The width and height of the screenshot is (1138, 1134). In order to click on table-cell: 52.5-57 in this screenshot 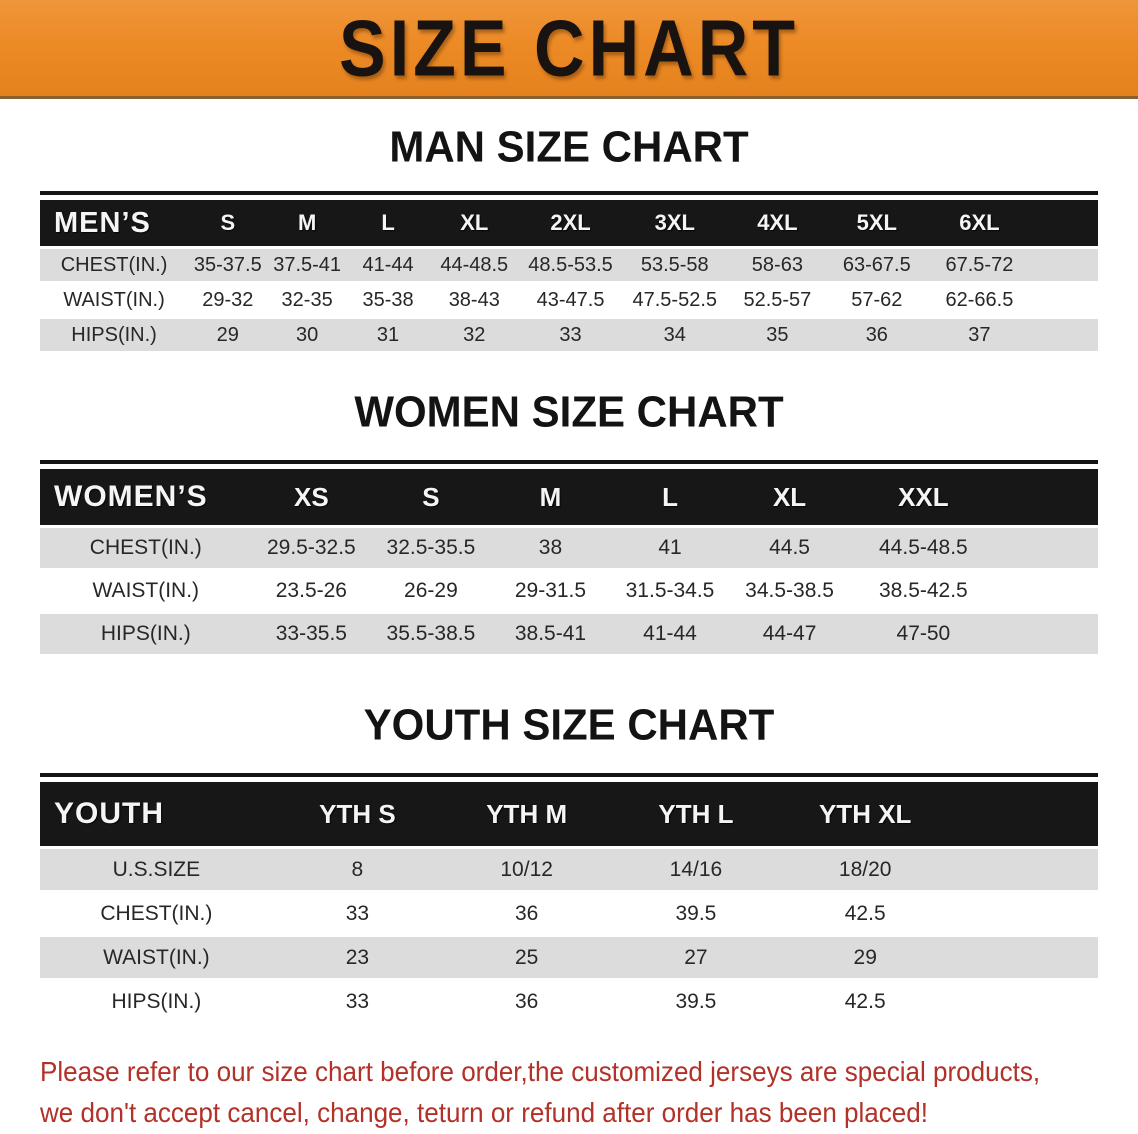, I will do `click(777, 300)`.